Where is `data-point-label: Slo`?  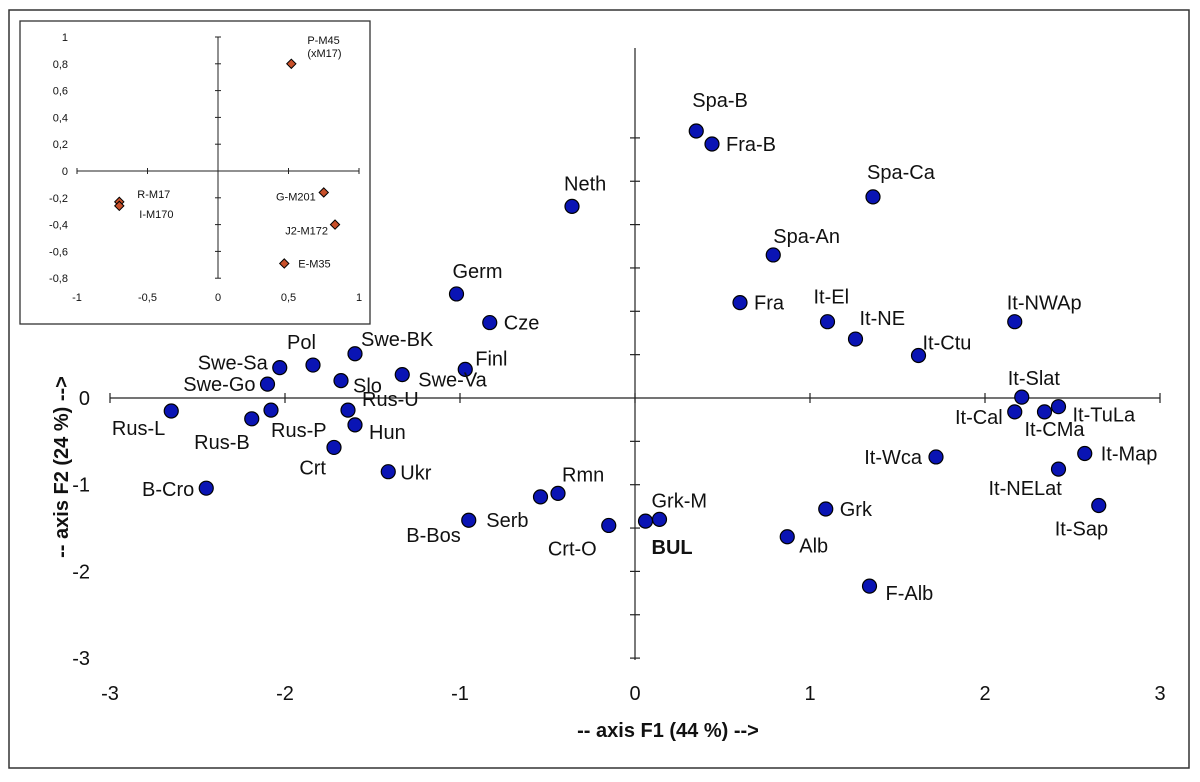 data-point-label: Slo is located at coordinates (367, 387).